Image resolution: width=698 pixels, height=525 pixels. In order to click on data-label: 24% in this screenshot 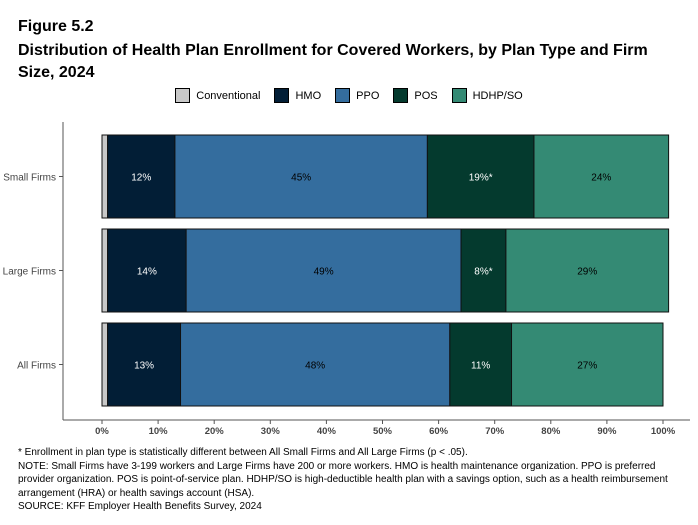, I will do `click(601, 178)`.